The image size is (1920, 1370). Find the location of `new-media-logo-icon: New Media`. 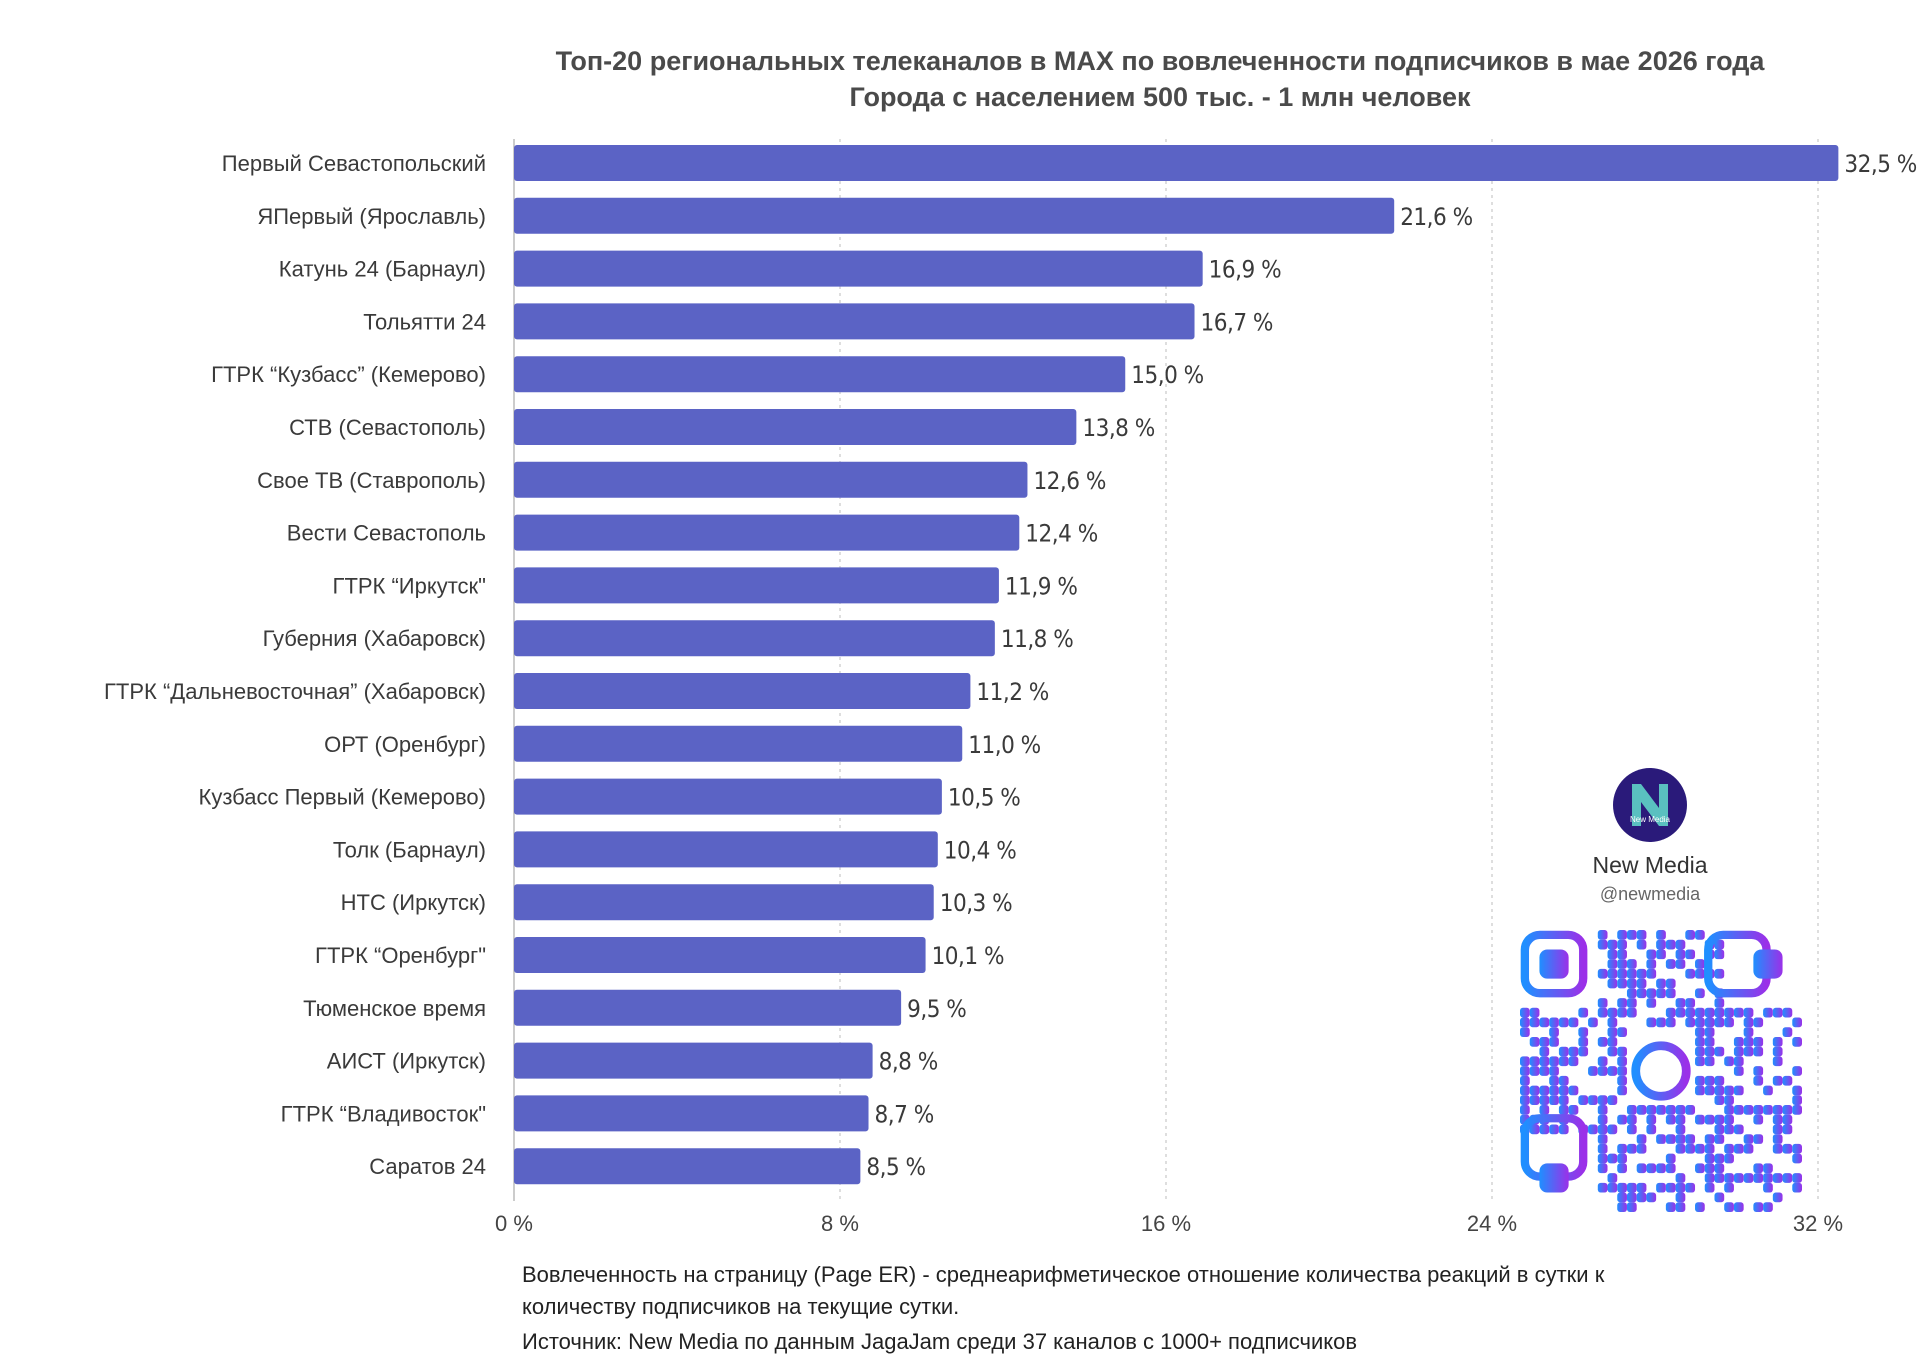

new-media-logo-icon: New Media is located at coordinates (1650, 805).